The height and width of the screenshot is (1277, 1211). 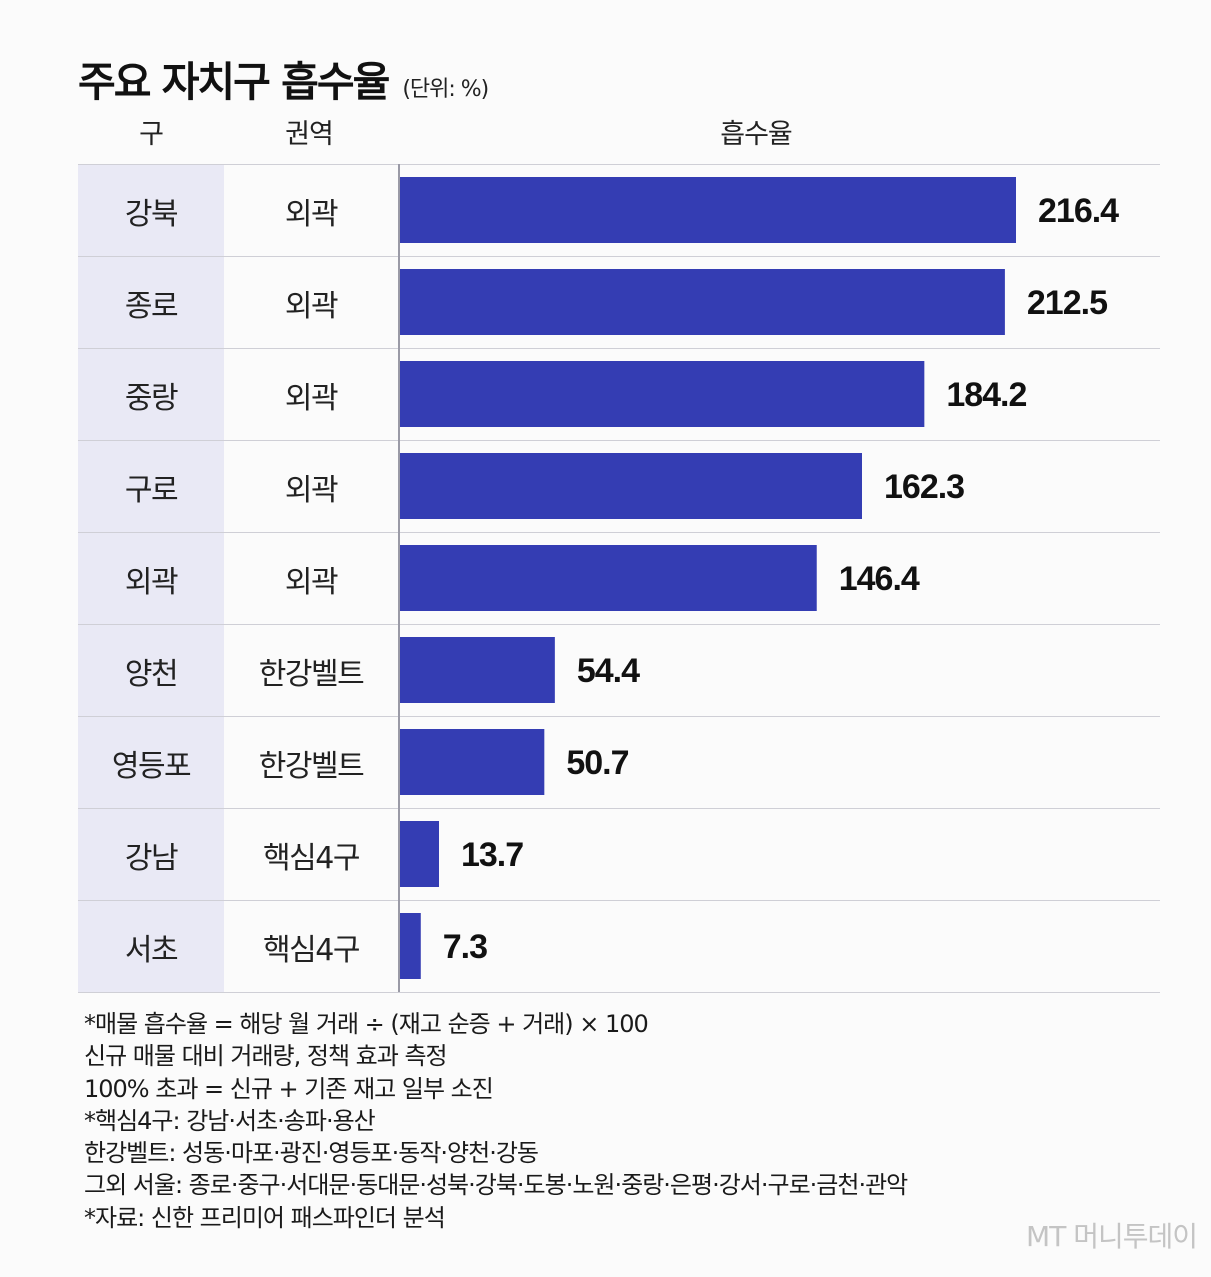 I want to click on header-rate: 흡수율, so click(x=756, y=134).